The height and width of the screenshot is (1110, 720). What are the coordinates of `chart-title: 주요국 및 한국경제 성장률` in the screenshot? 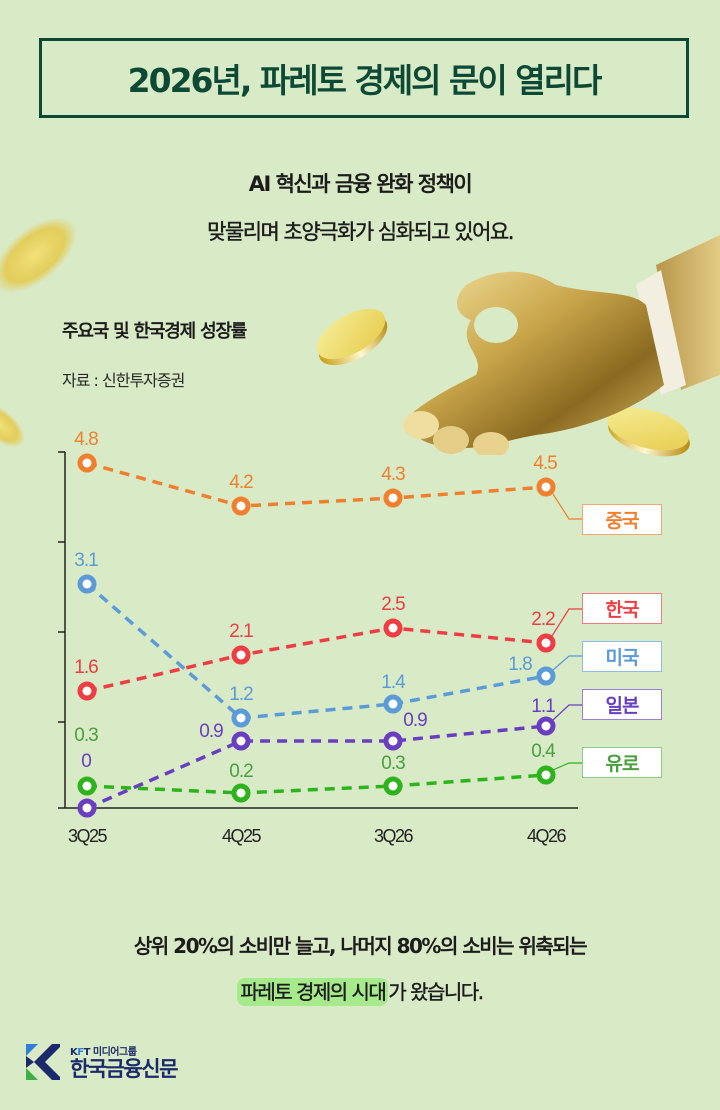 It's located at (154, 331).